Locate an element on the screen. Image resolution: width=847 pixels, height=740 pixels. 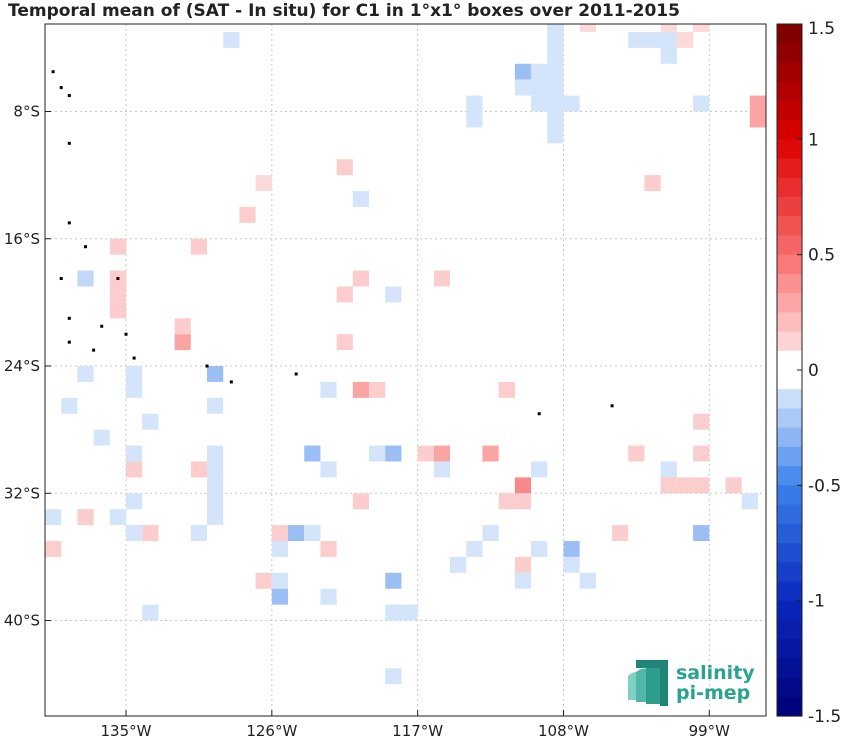
colorbar-tick-label: 1 is located at coordinates (813, 140).